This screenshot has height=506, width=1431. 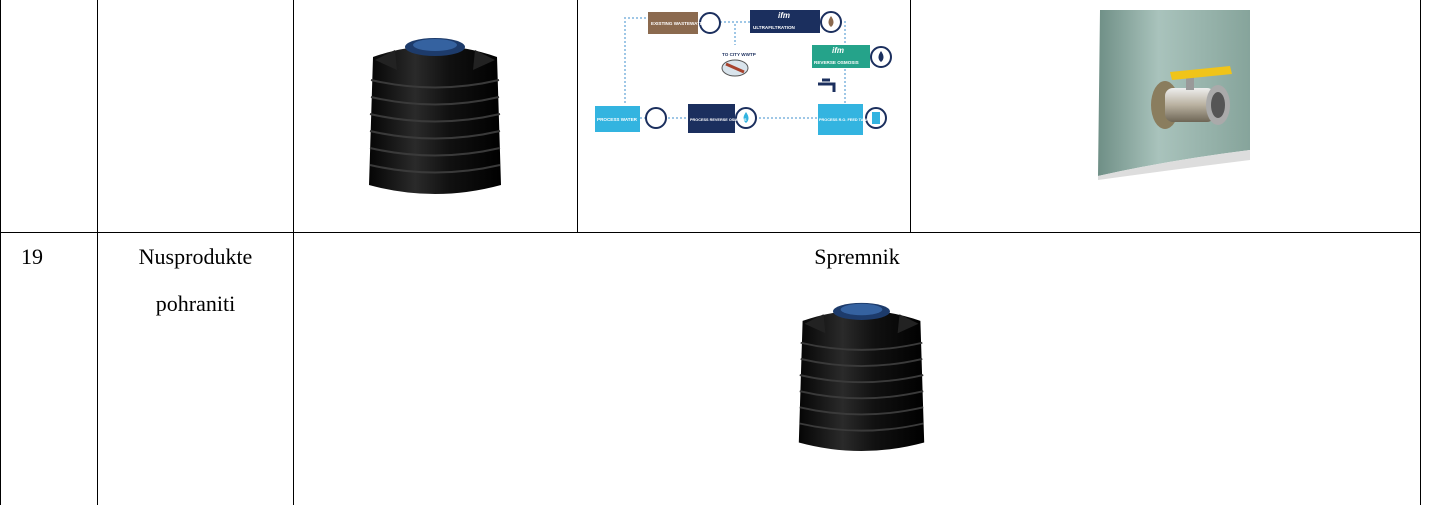 What do you see at coordinates (195, 280) in the screenshot?
I see `item-text: Nusprodukte pohraniti` at bounding box center [195, 280].